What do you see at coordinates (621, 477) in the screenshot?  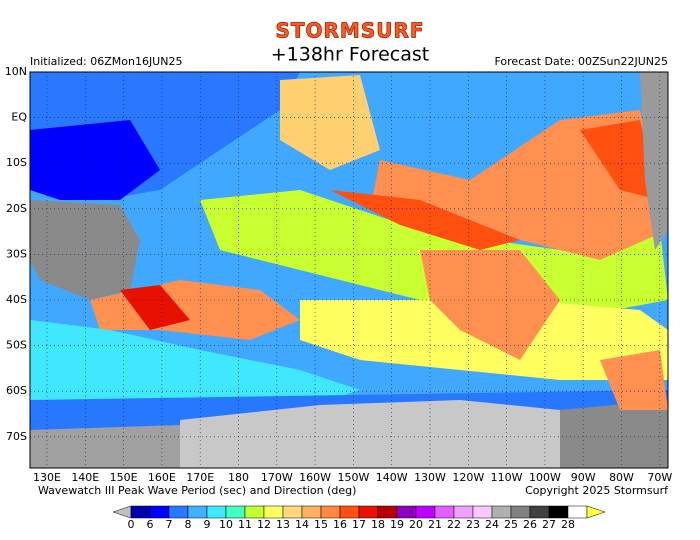 I see `lon-label: 80W` at bounding box center [621, 477].